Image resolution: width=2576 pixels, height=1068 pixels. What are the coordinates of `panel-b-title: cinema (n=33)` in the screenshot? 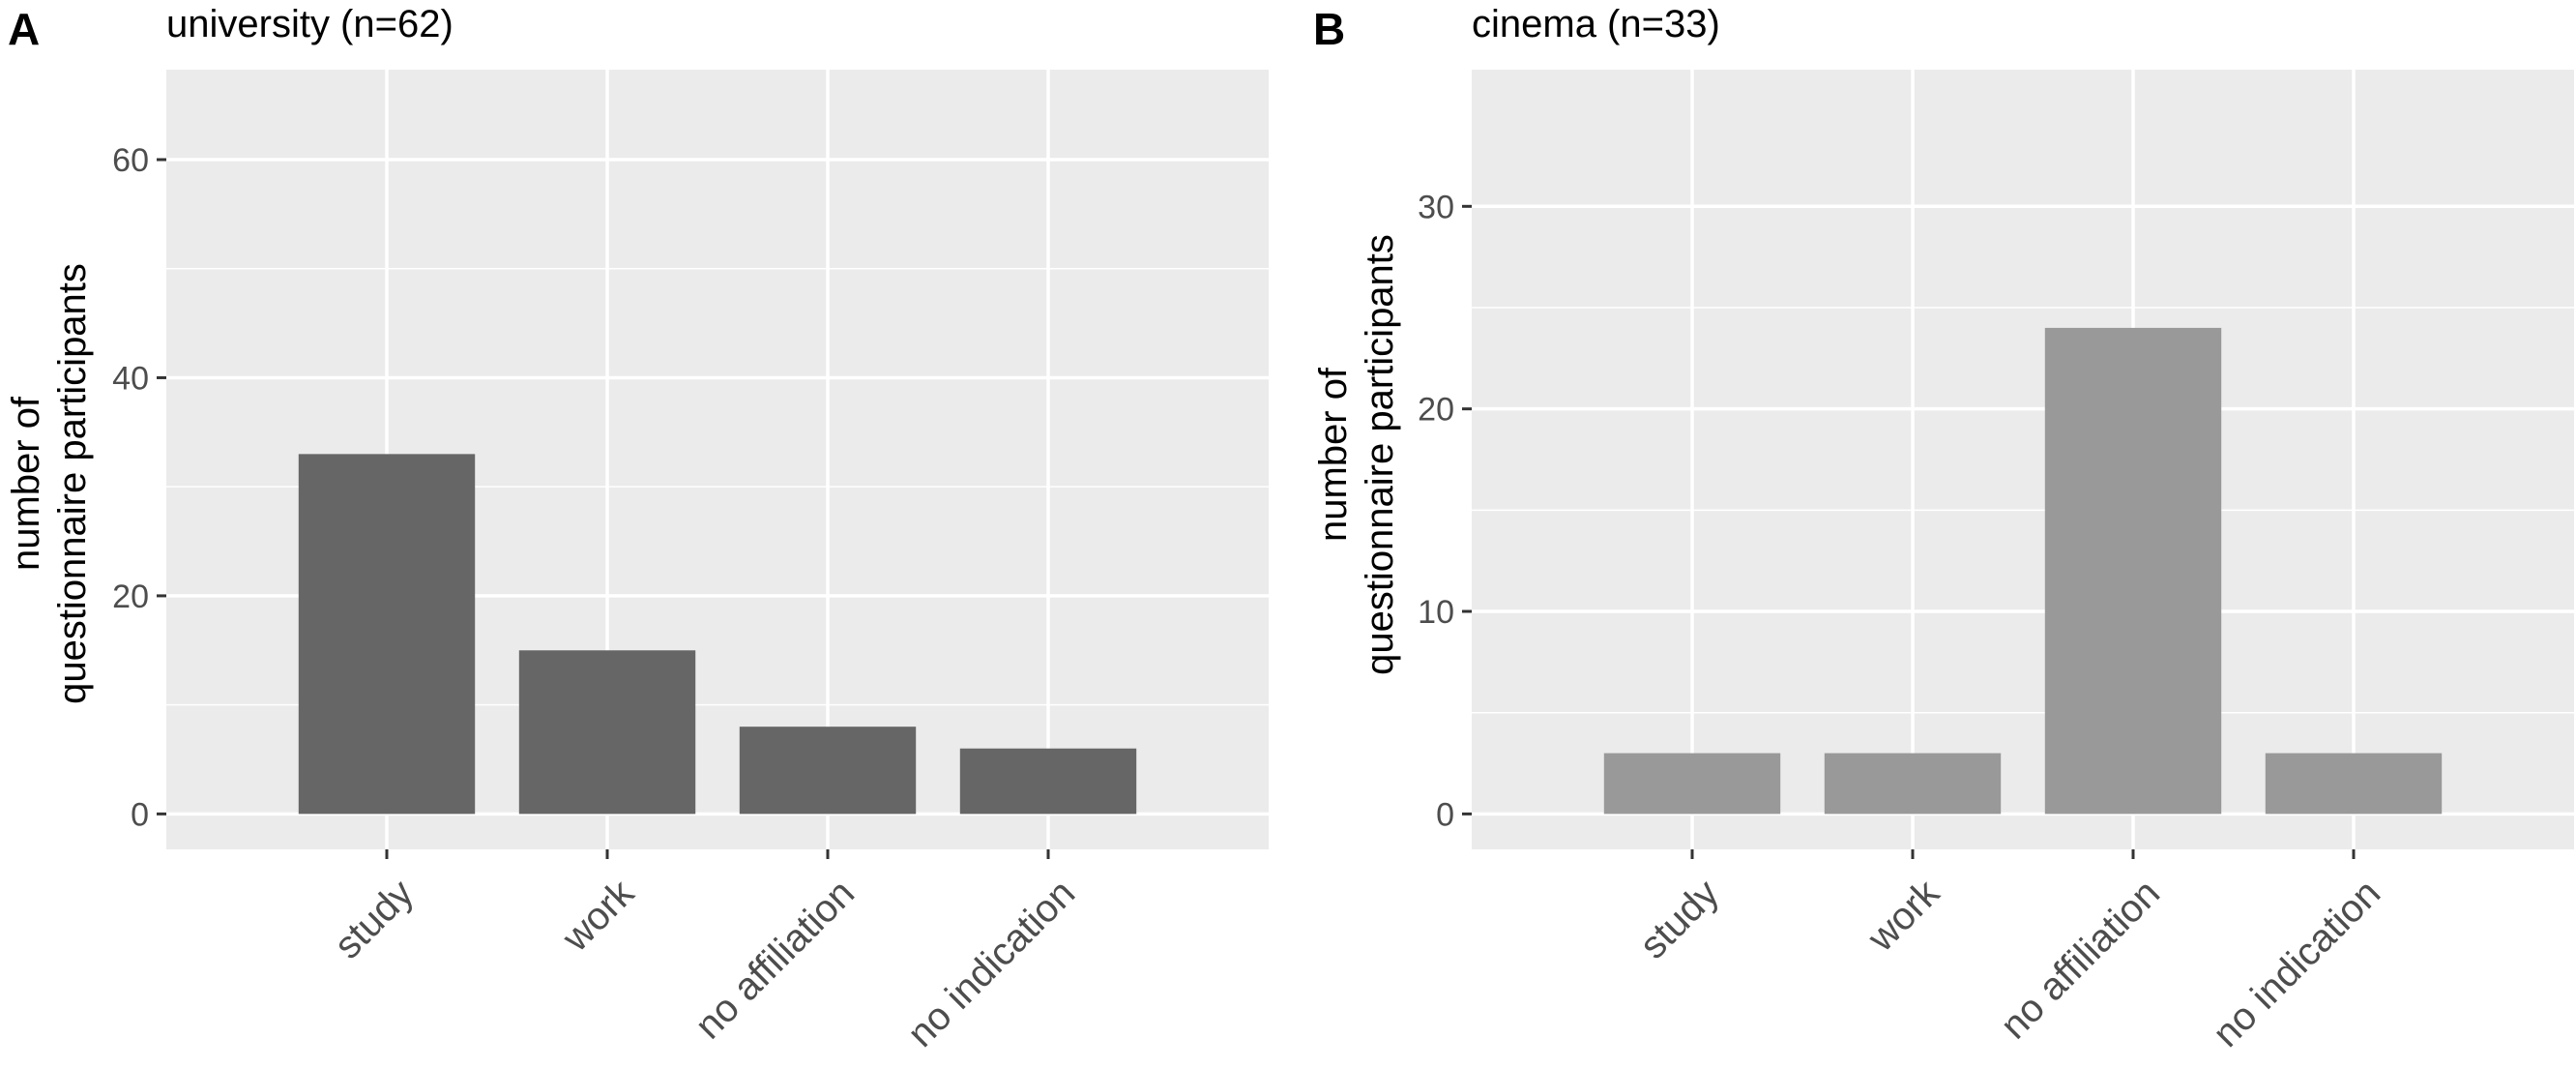 It's located at (1596, 24).